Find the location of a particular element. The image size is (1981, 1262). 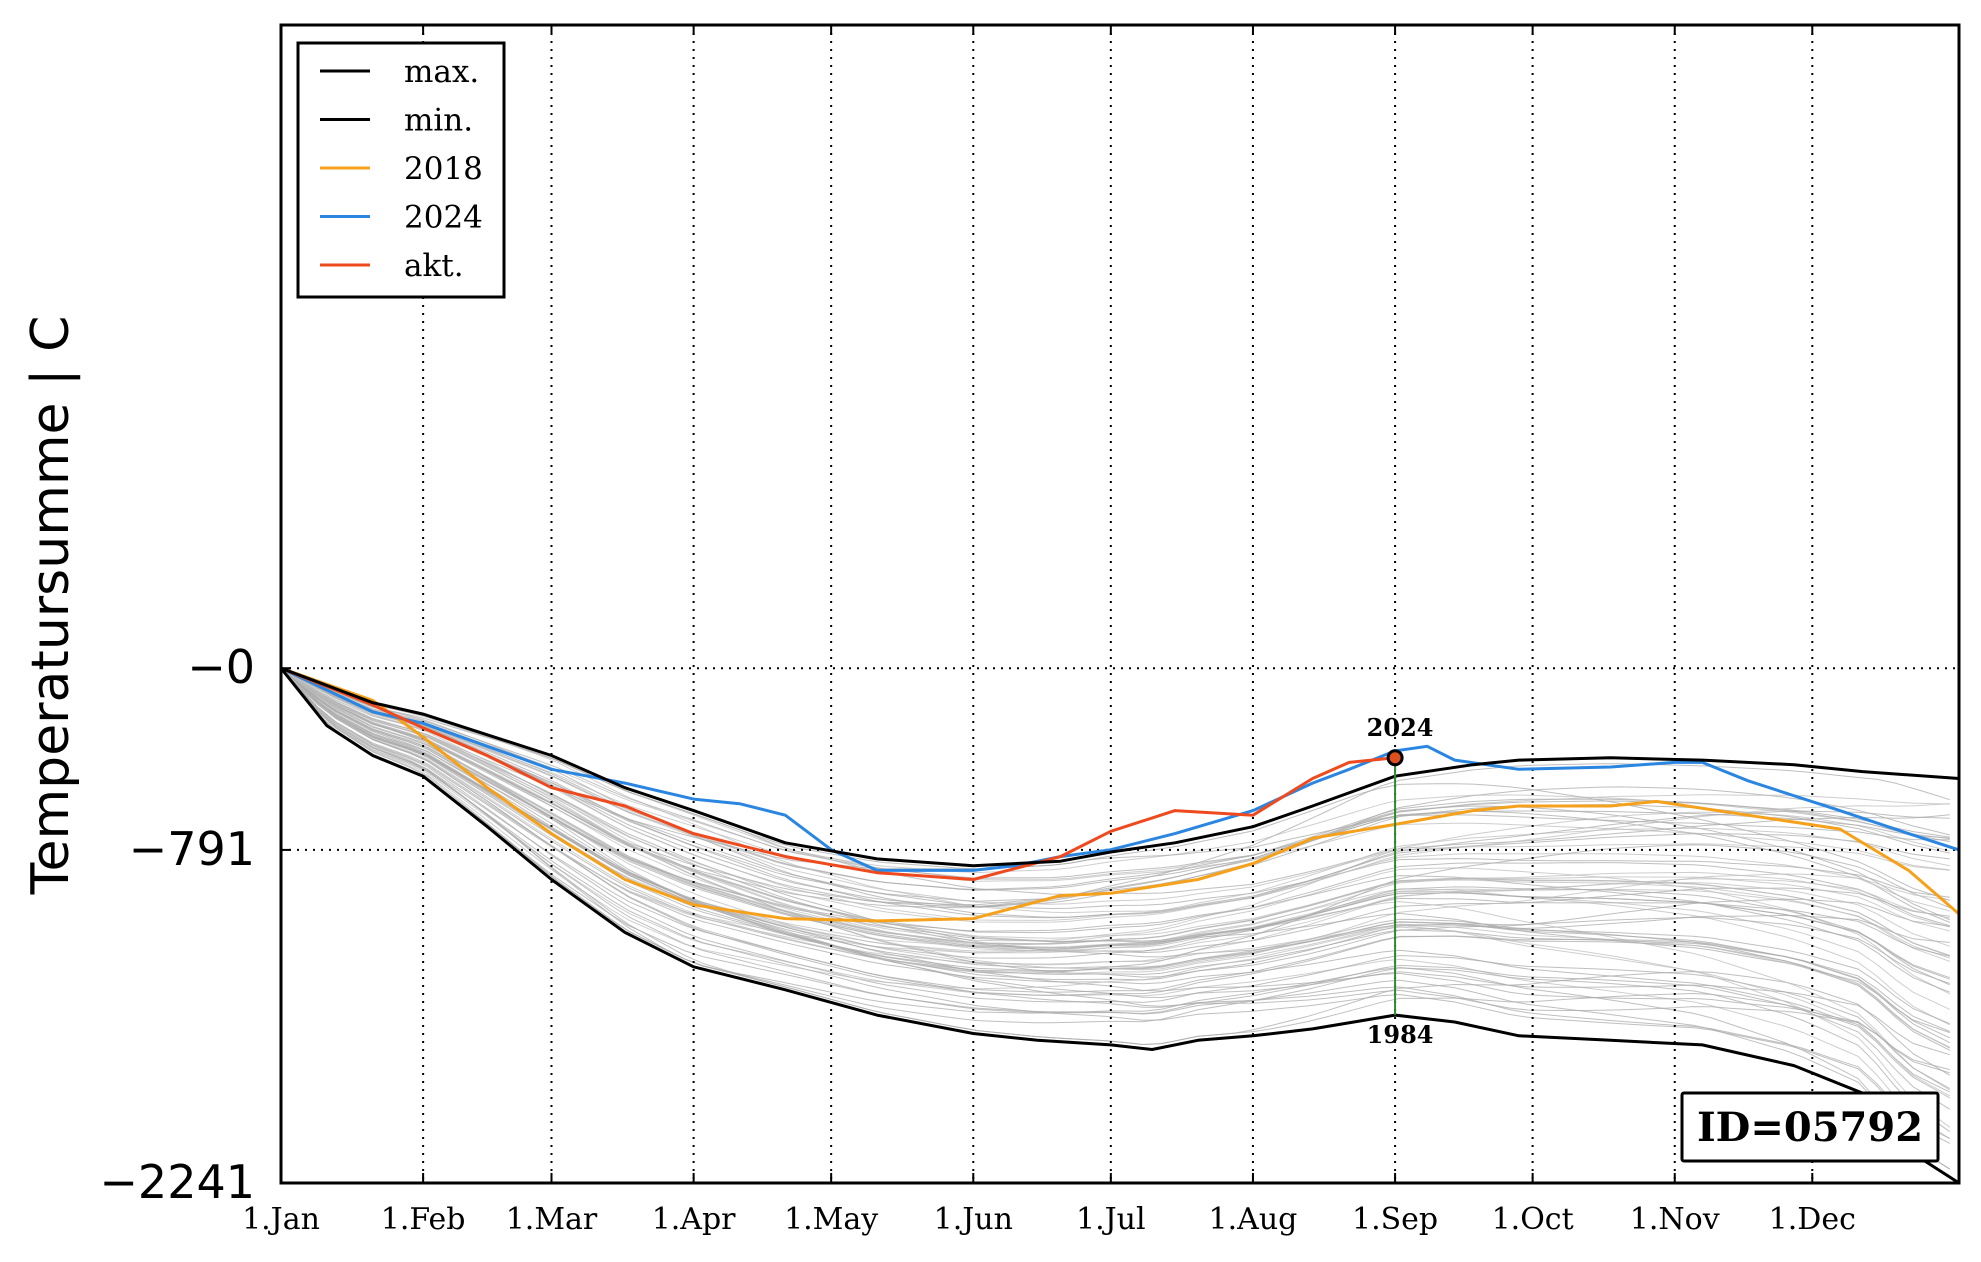

series-line-2024 is located at coordinates (1120, 769).